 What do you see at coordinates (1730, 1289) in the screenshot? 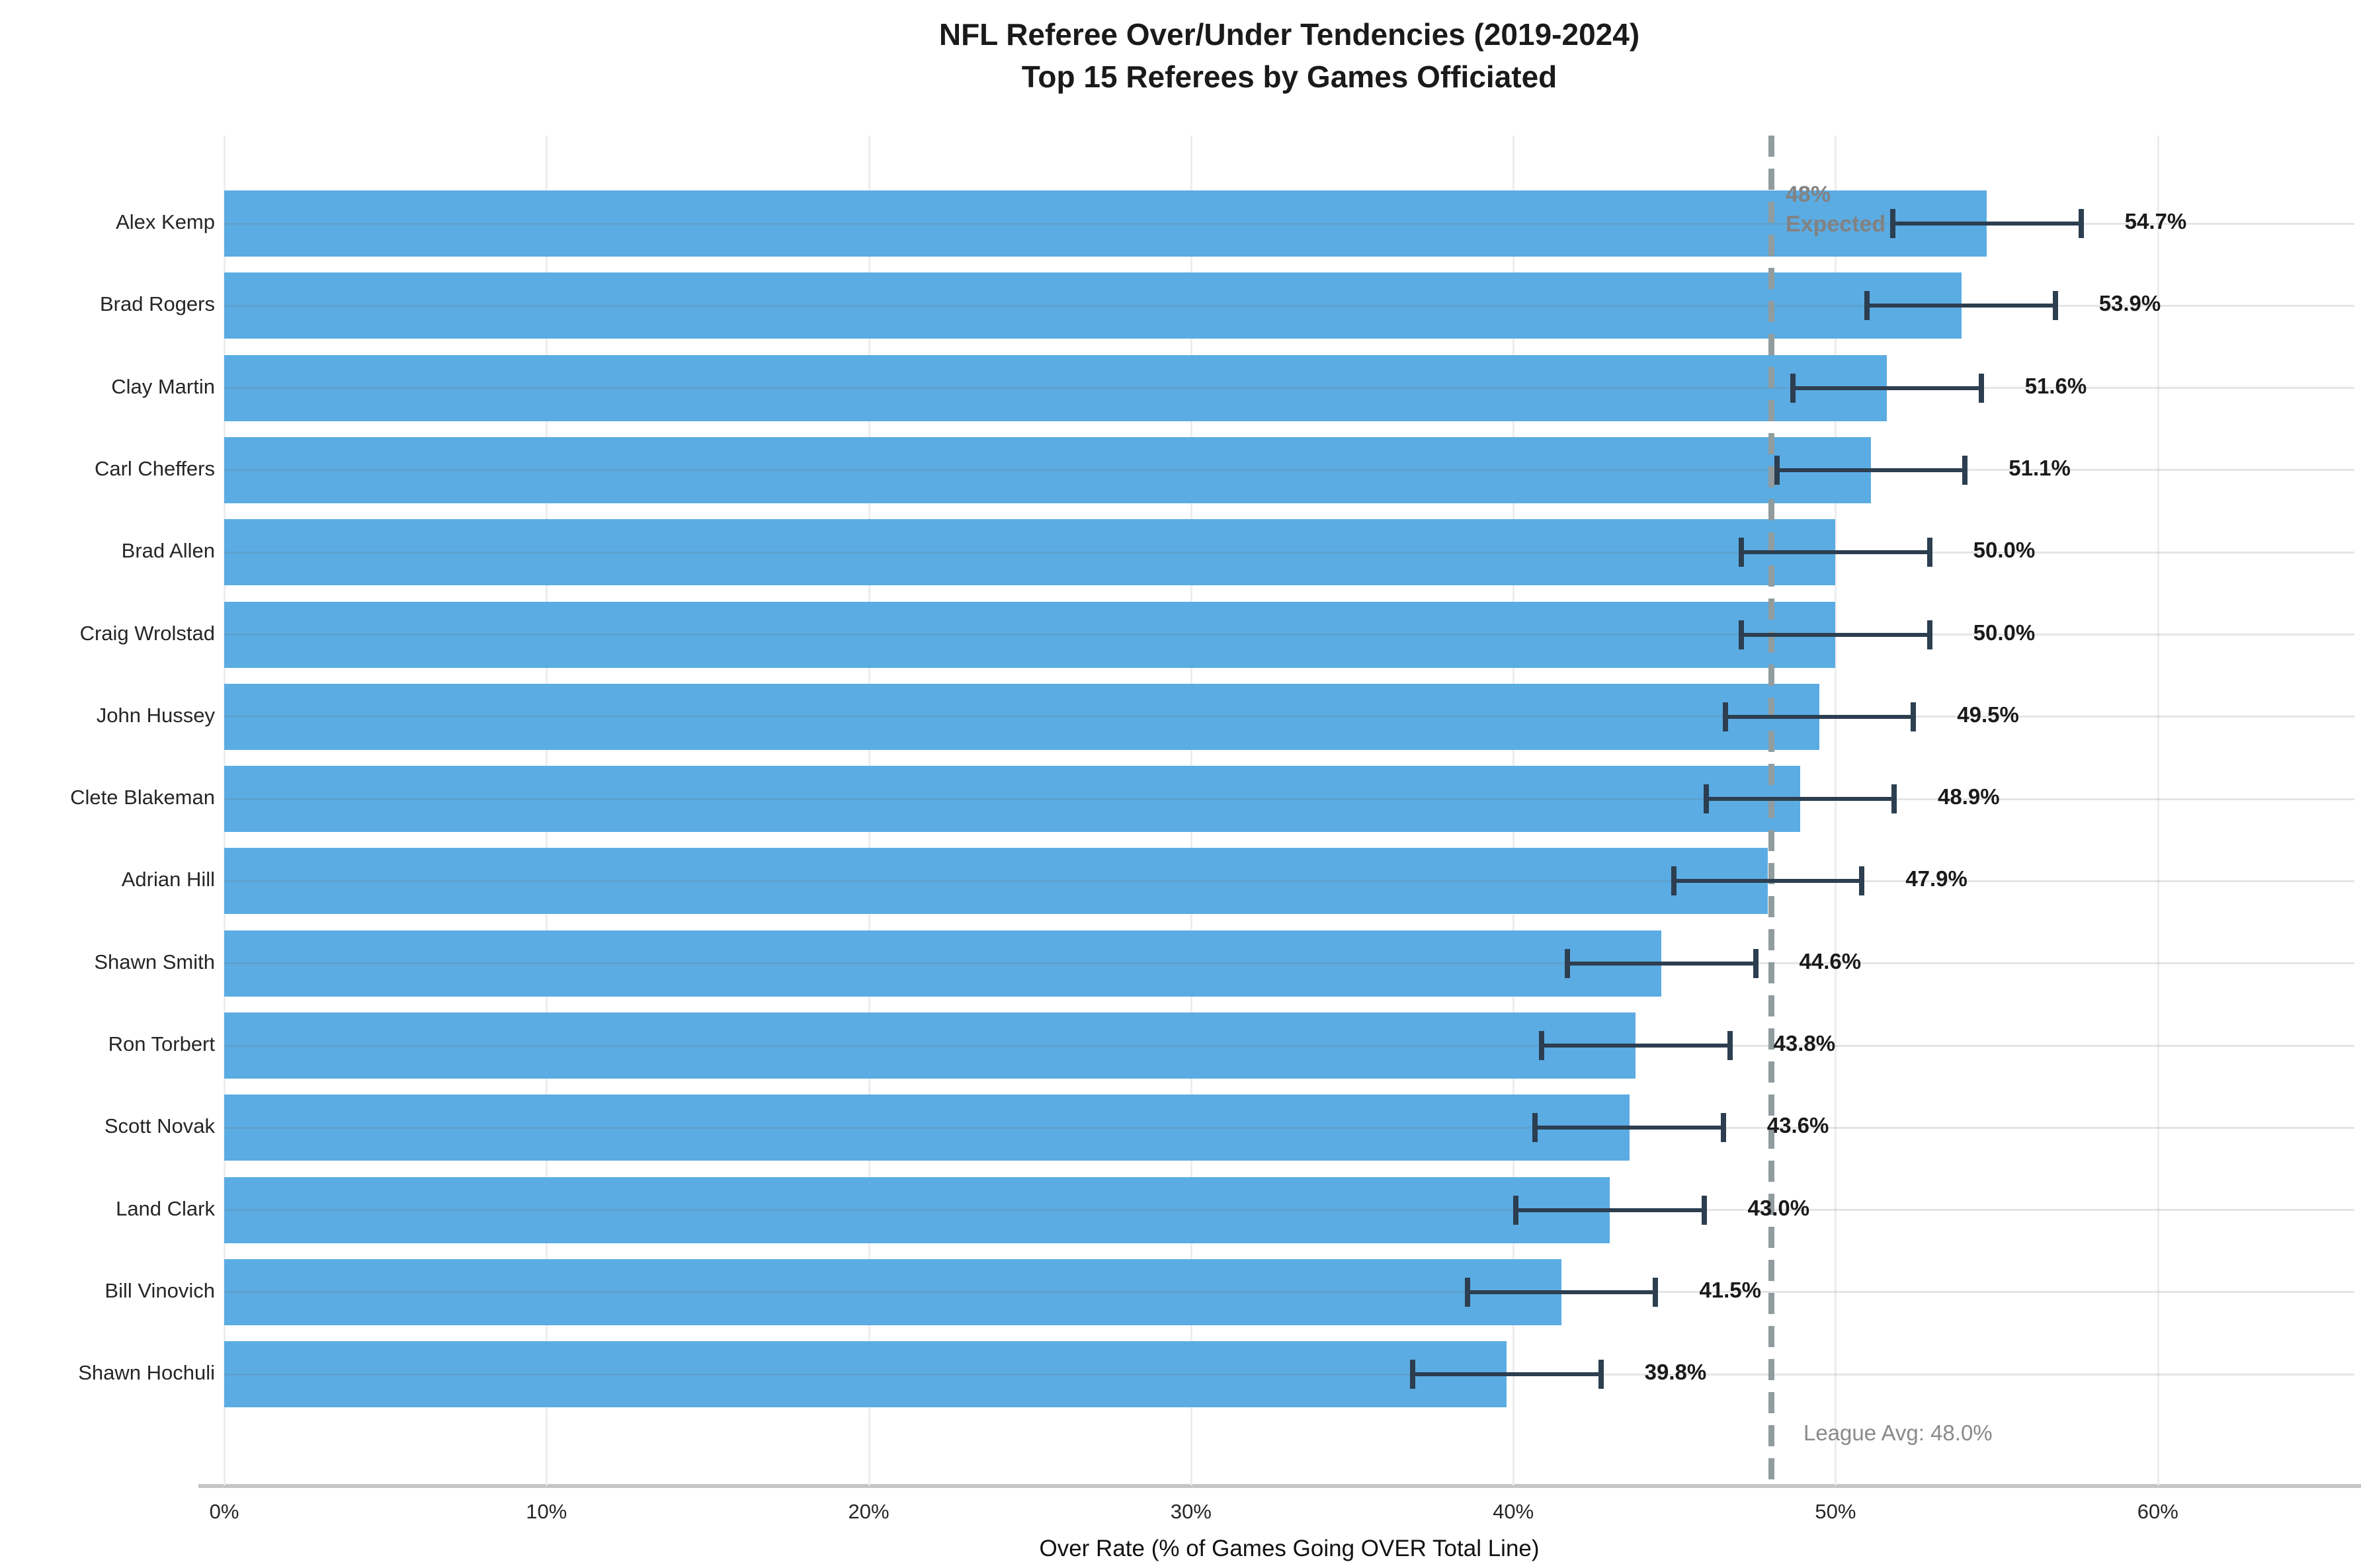
I see `bar-value-label: 41.5%` at bounding box center [1730, 1289].